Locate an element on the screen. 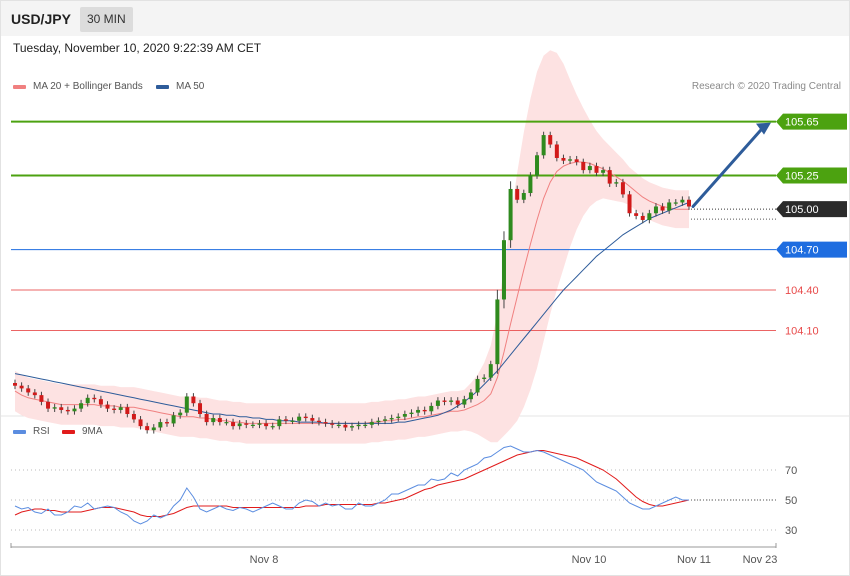 The height and width of the screenshot is (576, 850). rsi-tick-label: 50 is located at coordinates (791, 501).